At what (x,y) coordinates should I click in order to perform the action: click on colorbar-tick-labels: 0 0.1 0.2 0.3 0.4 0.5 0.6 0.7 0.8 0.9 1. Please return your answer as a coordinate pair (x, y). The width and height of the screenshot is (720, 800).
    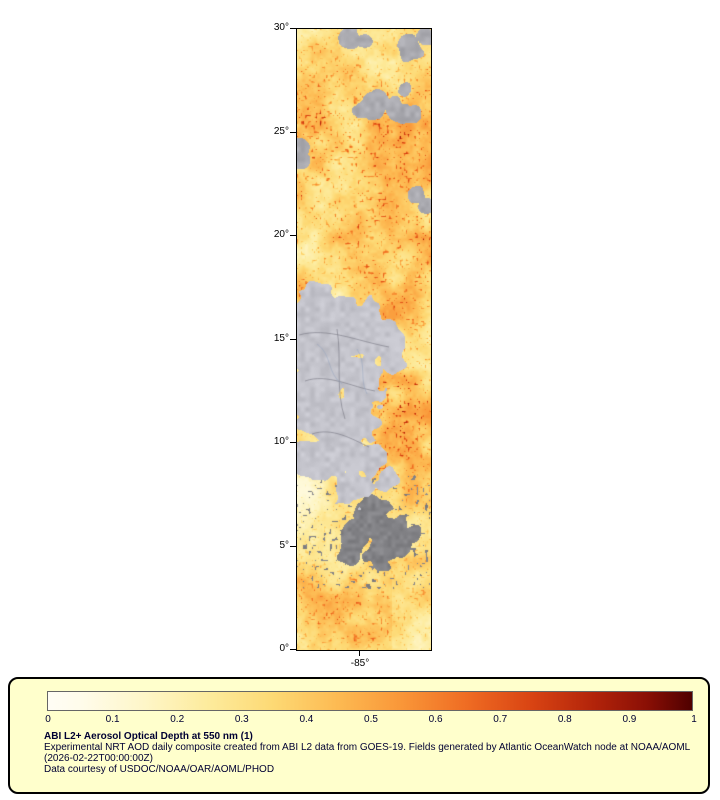
    Looking at the image, I should click on (371, 720).